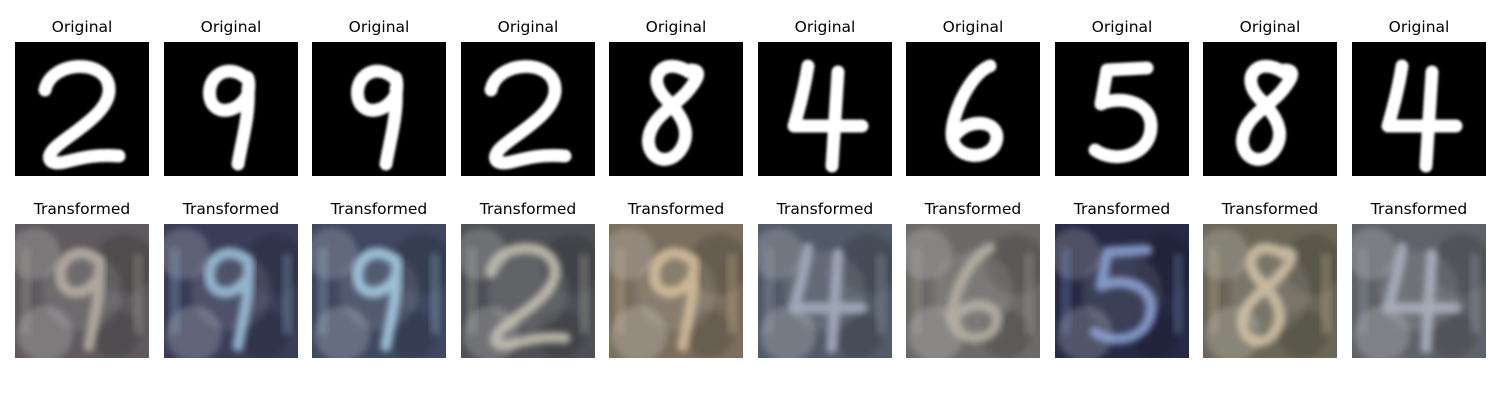  I want to click on tile-background, so click(1419, 109).